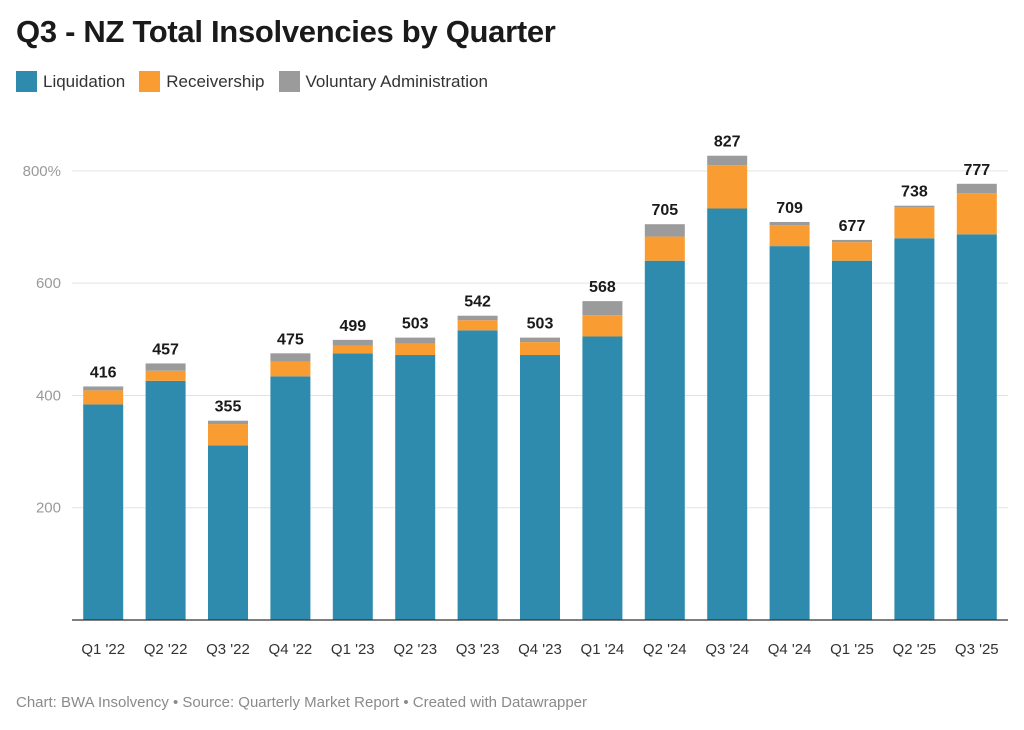 This screenshot has width=1024, height=730. I want to click on legend-label-liquidation: Liquidation, so click(84, 81).